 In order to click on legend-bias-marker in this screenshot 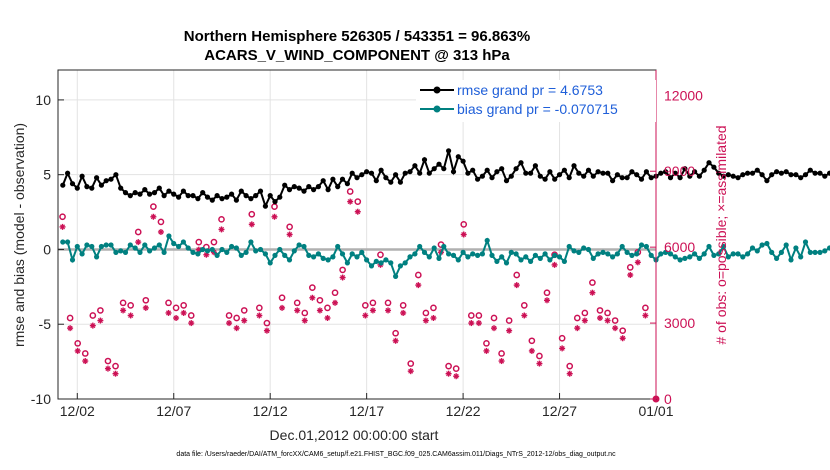, I will do `click(437, 109)`.